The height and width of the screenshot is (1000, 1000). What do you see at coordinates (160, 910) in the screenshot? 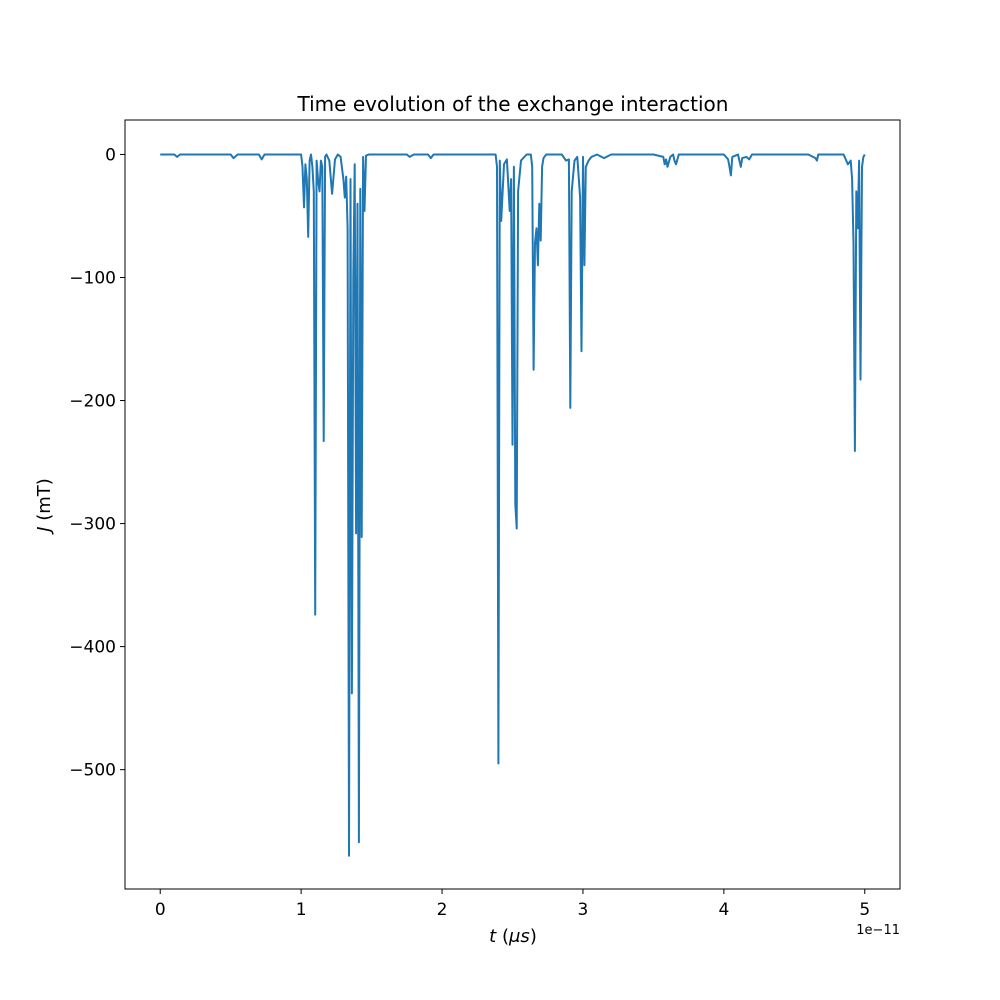
I see `x-tick-label: 0` at bounding box center [160, 910].